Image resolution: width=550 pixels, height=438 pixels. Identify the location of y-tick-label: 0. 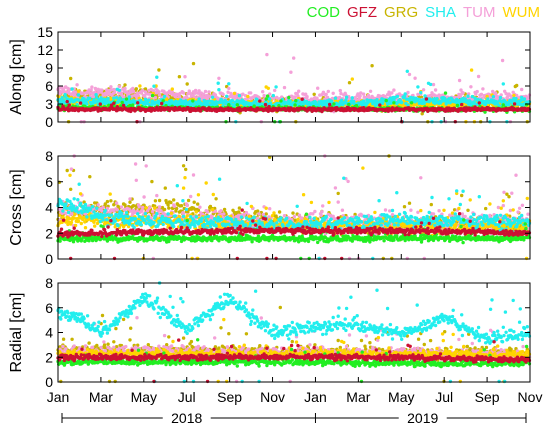
(49, 122).